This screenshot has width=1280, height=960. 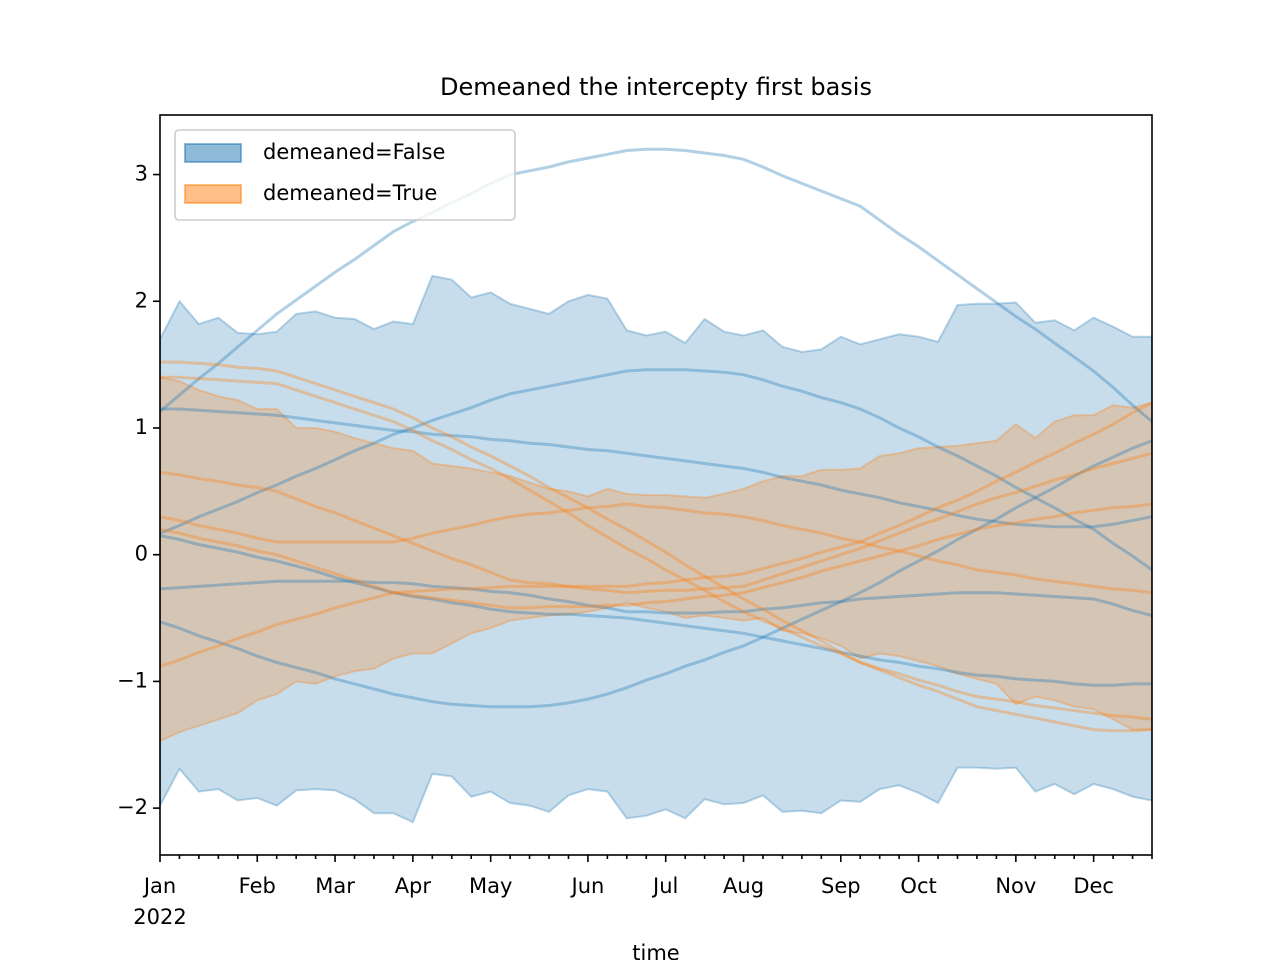 I want to click on y-tick-label: −1, so click(x=132, y=680).